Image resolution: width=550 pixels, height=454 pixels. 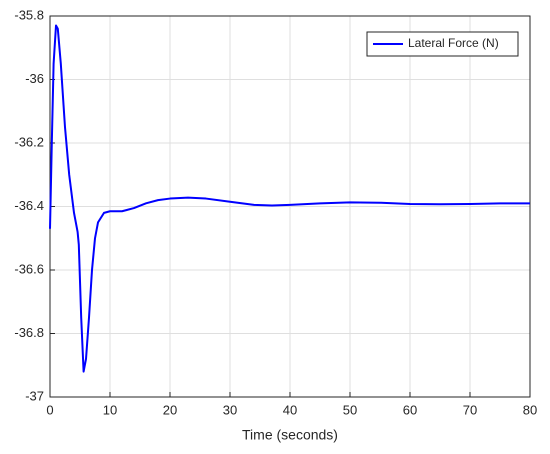 I want to click on x-tick-label: 30, so click(x=230, y=409).